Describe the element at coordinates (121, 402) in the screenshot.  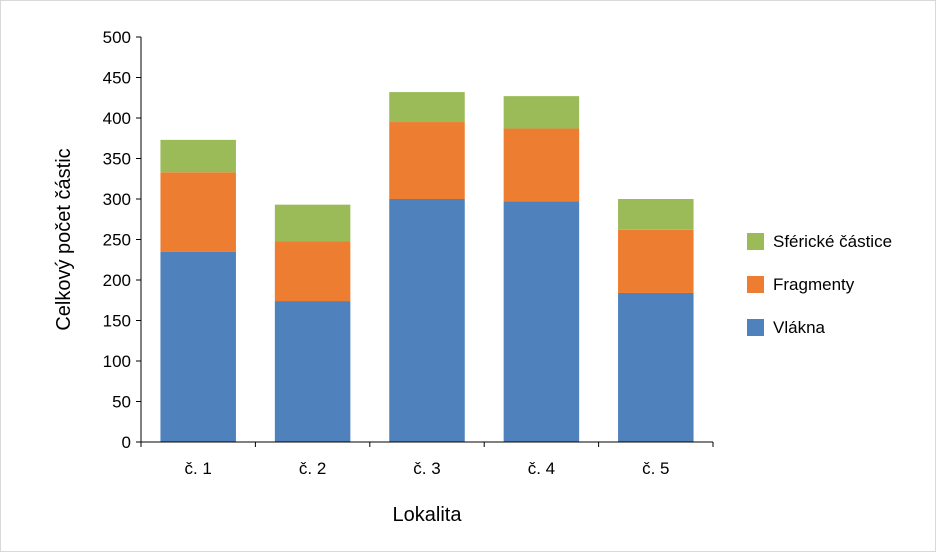
I see `y-tick-label: 50` at that location.